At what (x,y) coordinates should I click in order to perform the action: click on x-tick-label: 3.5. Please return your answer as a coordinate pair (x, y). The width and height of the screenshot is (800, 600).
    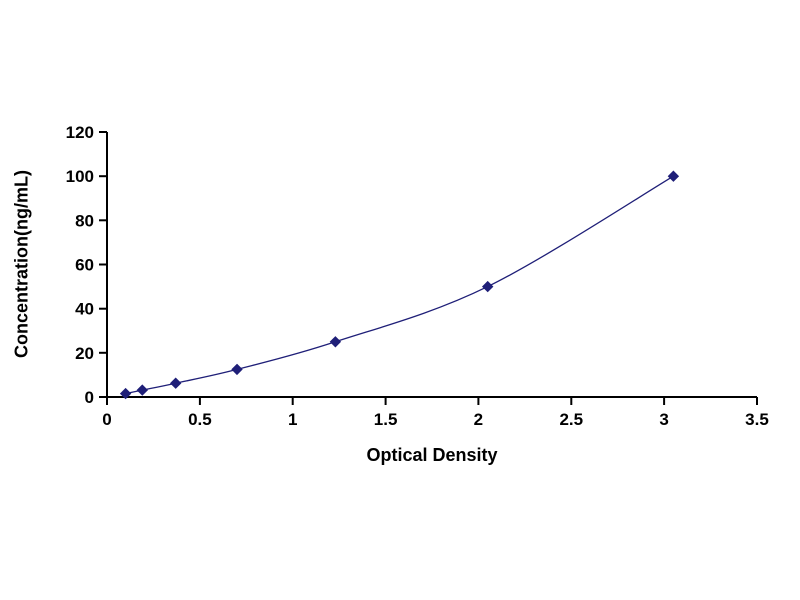
    Looking at the image, I should click on (757, 419).